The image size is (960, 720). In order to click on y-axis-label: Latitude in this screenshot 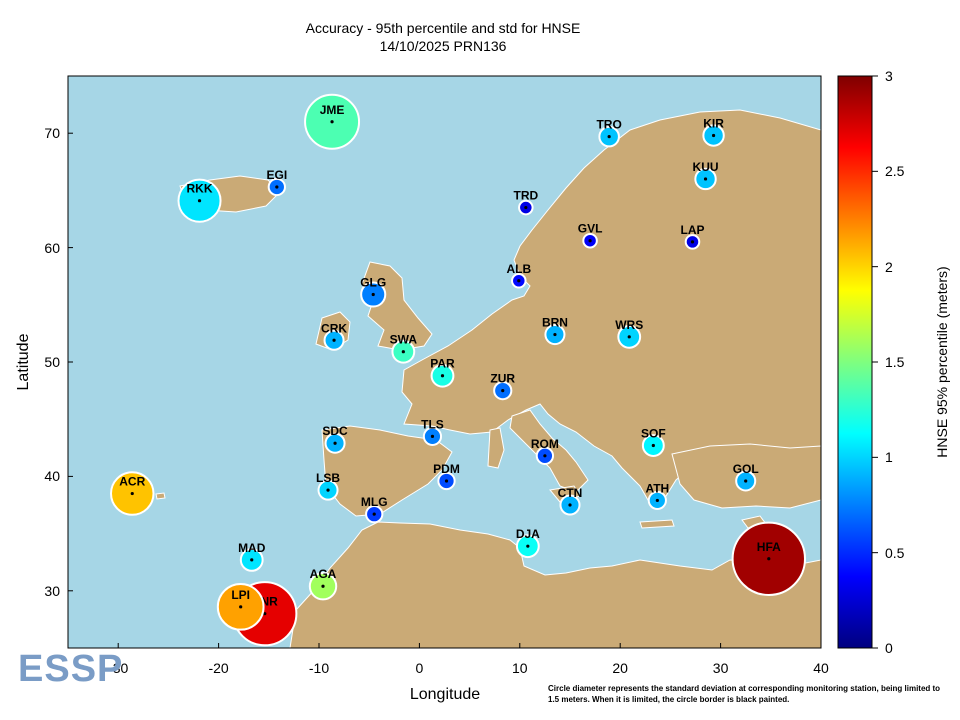, I will do `click(23, 362)`.